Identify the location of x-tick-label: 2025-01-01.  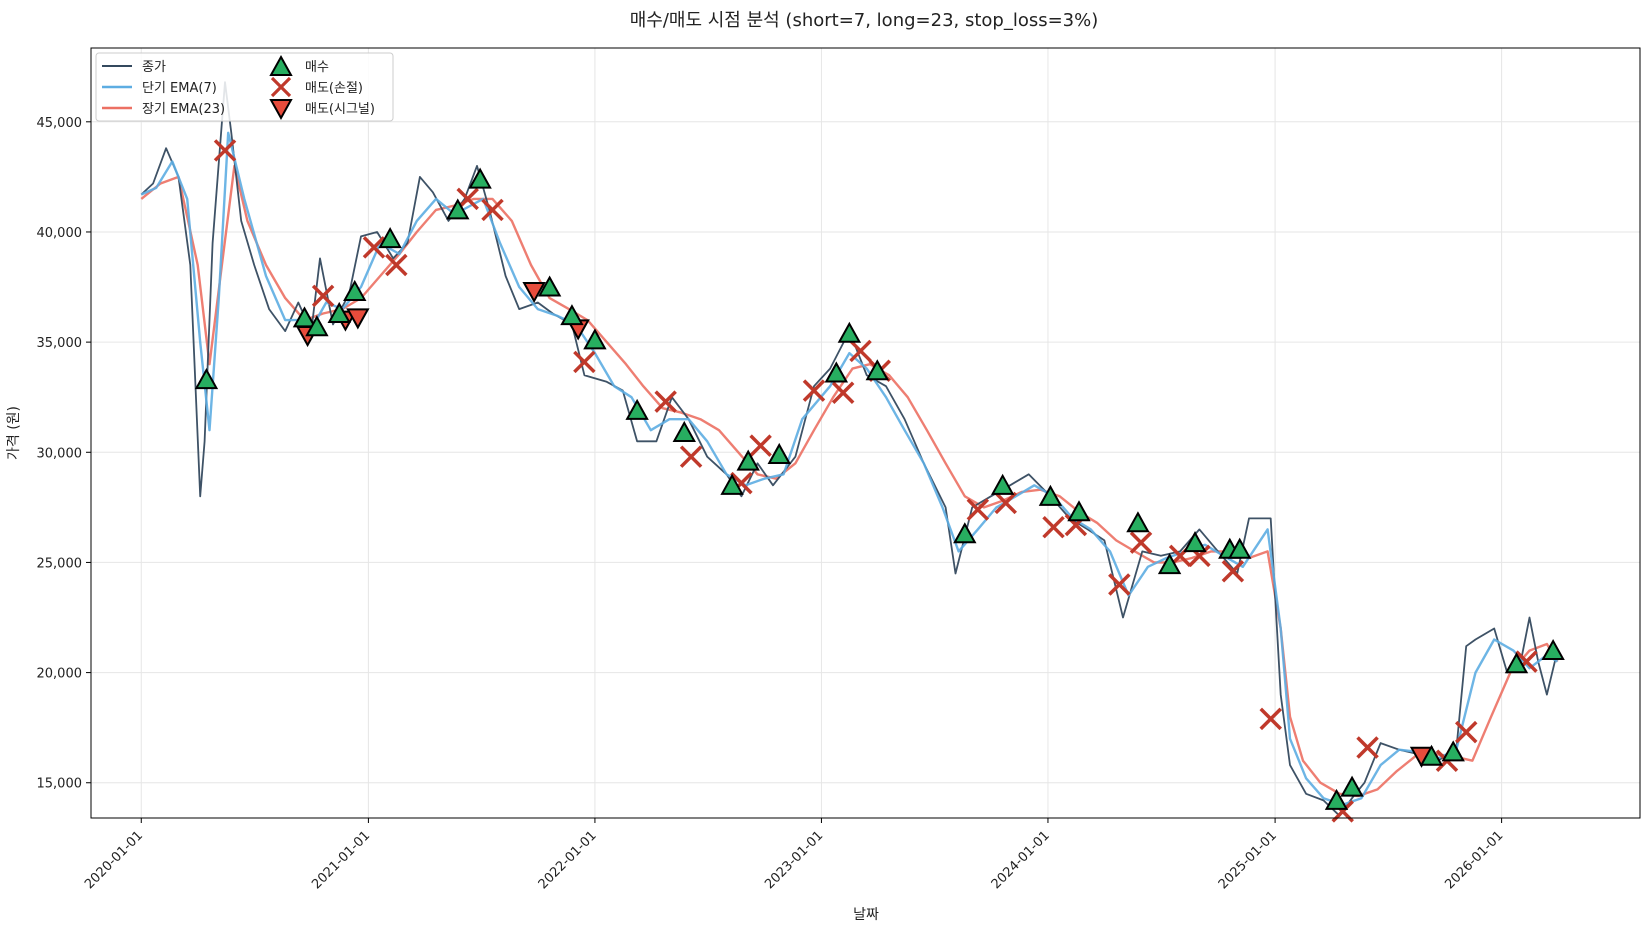
(1248, 860).